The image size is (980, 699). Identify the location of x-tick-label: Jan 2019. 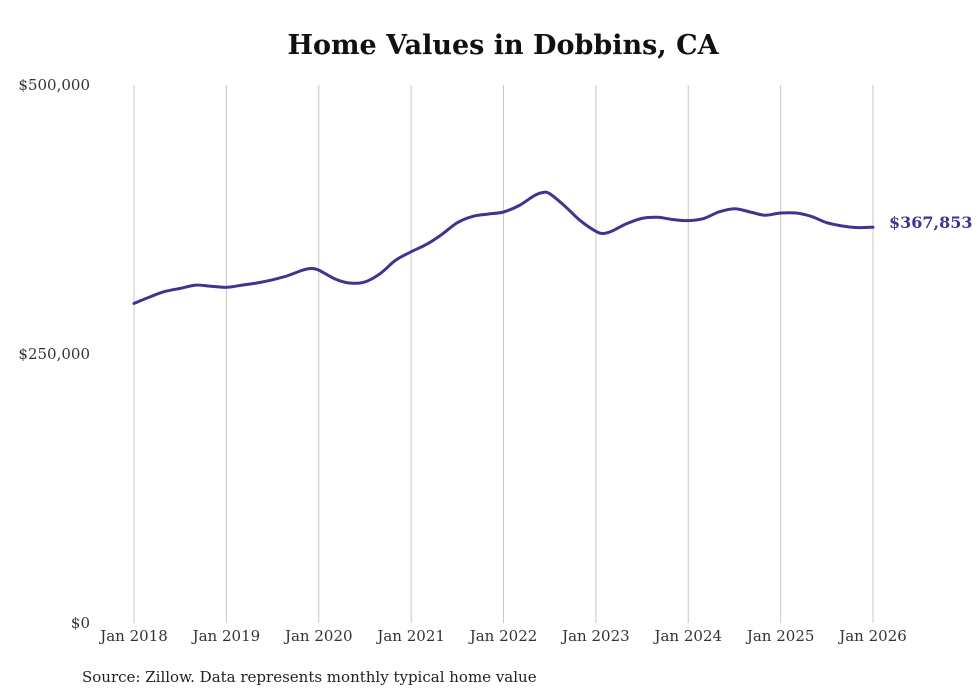
(226, 636).